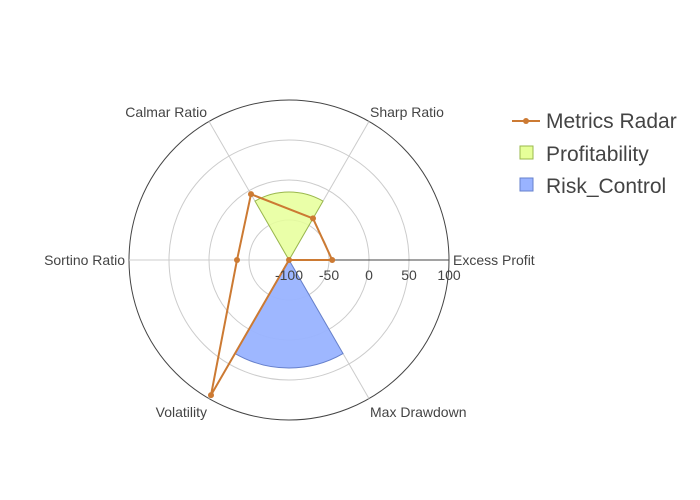  I want to click on legend-marker-swatch, so click(526, 121).